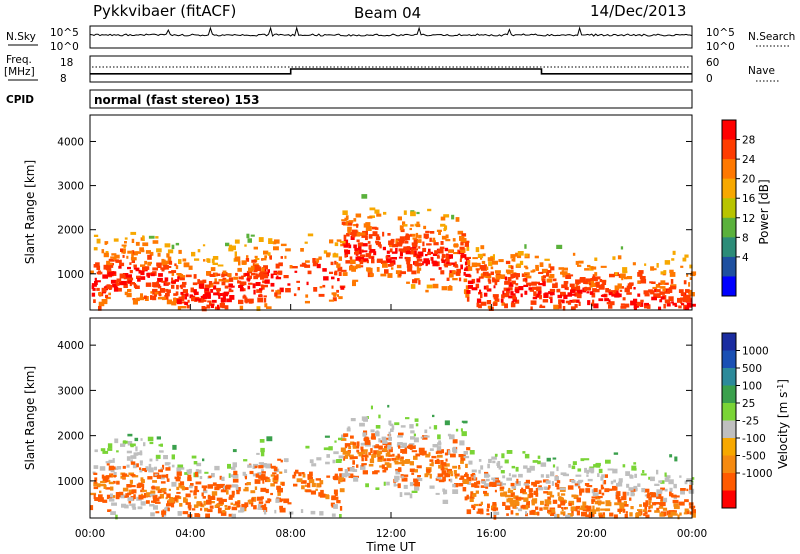 This screenshot has height=554, width=800. Describe the element at coordinates (729, 130) in the screenshot. I see `colorbar-swatch` at that location.